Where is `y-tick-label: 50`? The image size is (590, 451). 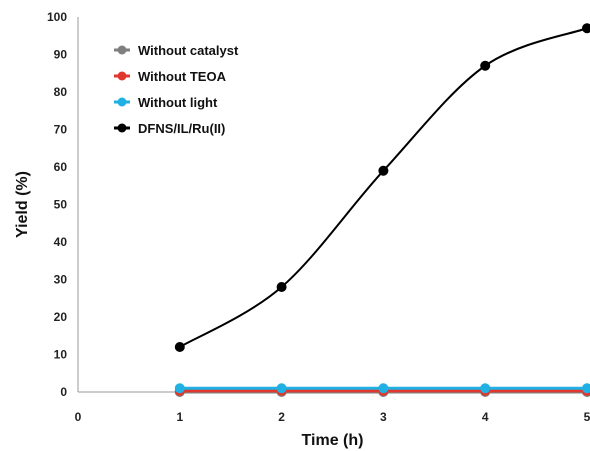 y-tick-label: 50 is located at coordinates (61, 205).